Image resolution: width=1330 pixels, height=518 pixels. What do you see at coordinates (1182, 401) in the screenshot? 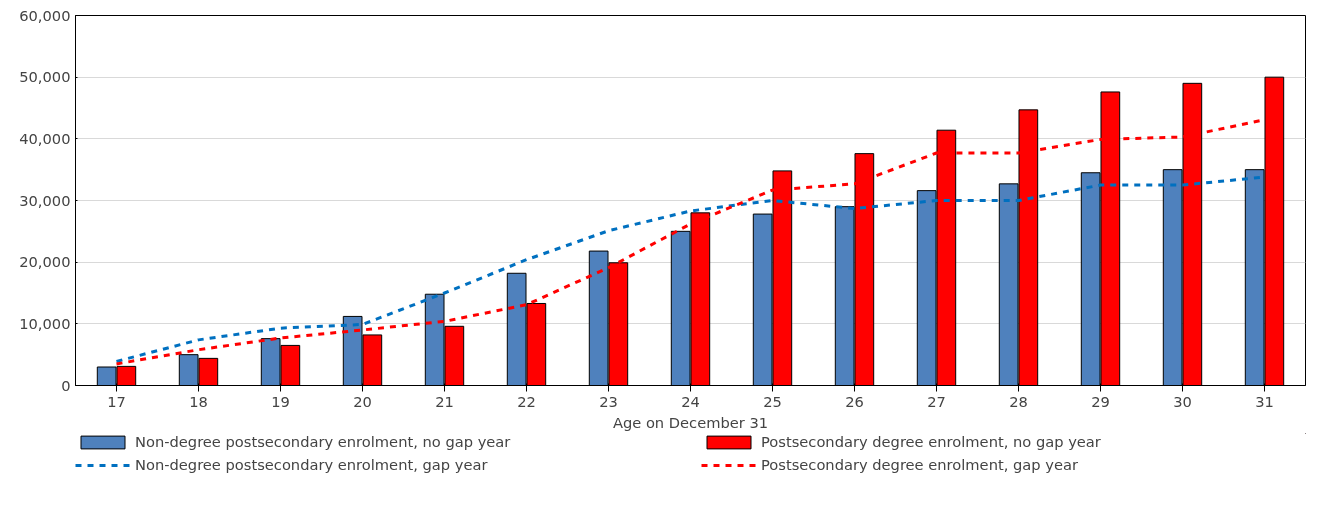
I see `x-tick-label: 30` at bounding box center [1182, 401].